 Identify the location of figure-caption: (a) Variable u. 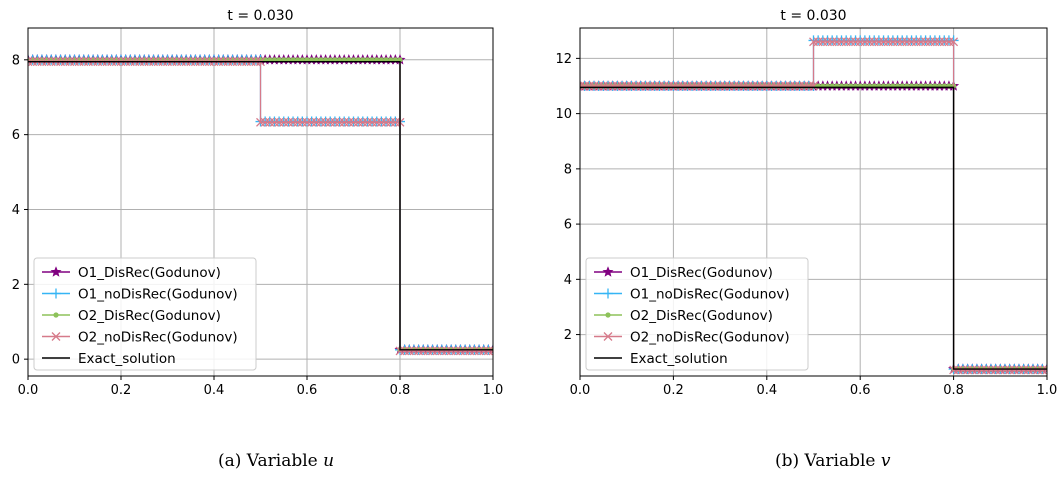
(276, 461).